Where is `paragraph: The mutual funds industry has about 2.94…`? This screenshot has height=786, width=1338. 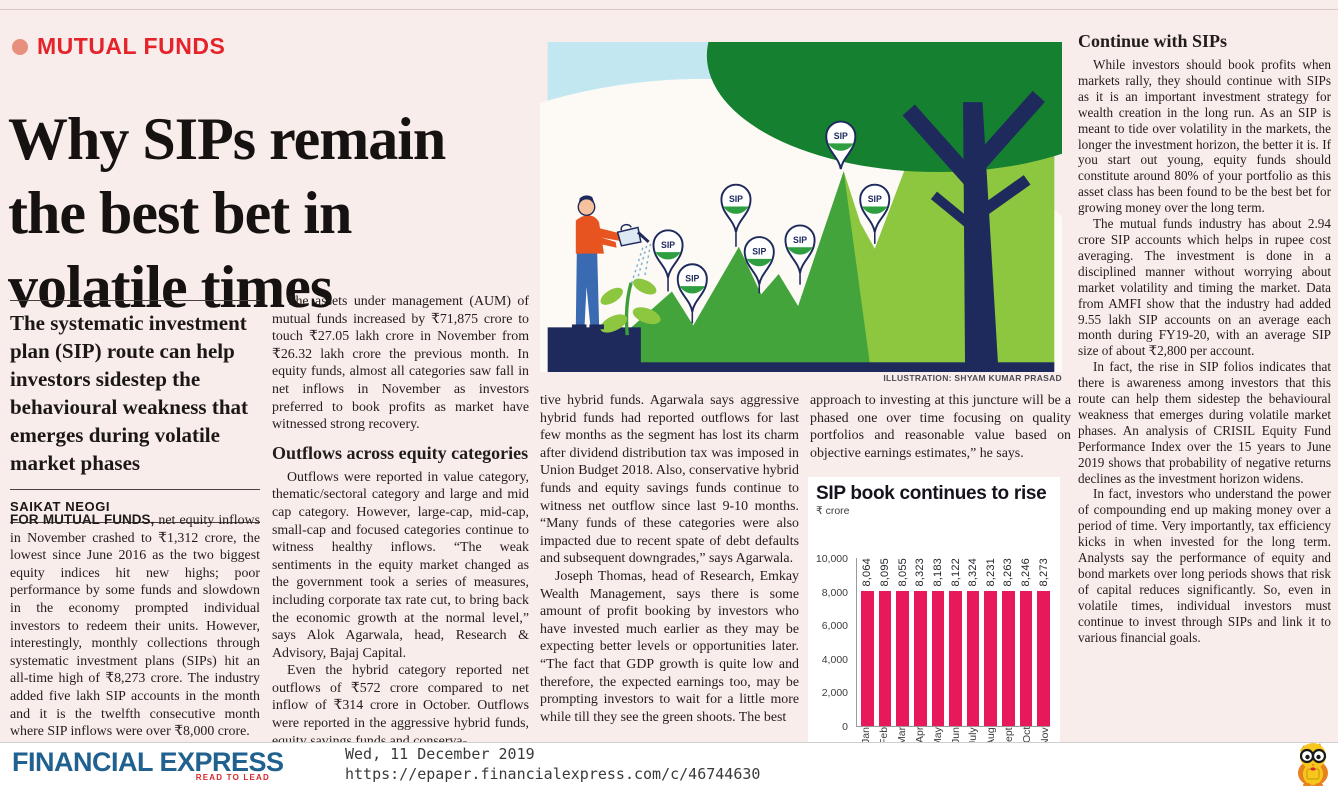
paragraph: The mutual funds industry has about 2.94… is located at coordinates (1204, 287).